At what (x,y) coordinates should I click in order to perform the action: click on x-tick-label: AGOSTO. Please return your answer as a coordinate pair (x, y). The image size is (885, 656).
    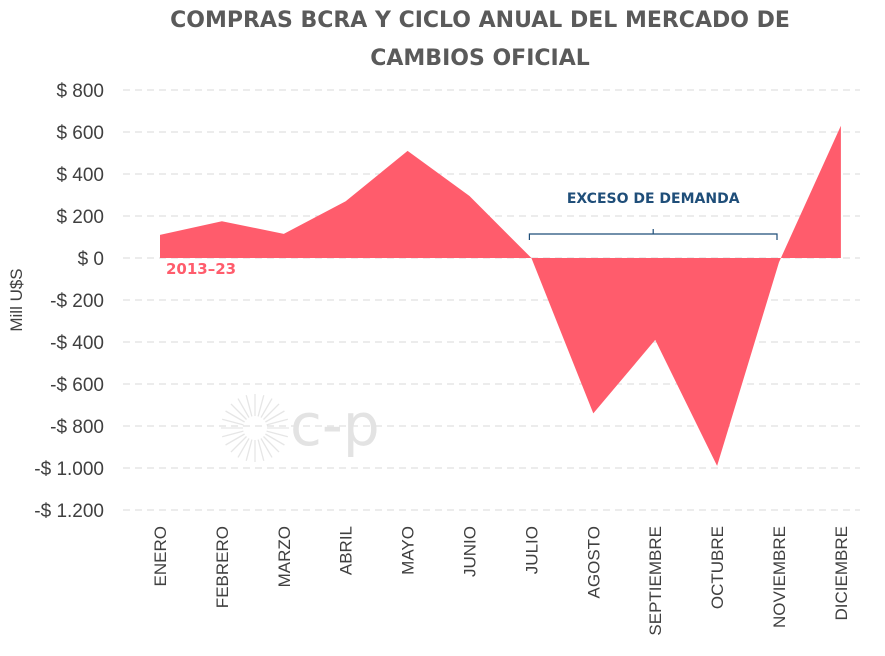
    Looking at the image, I should click on (593, 562).